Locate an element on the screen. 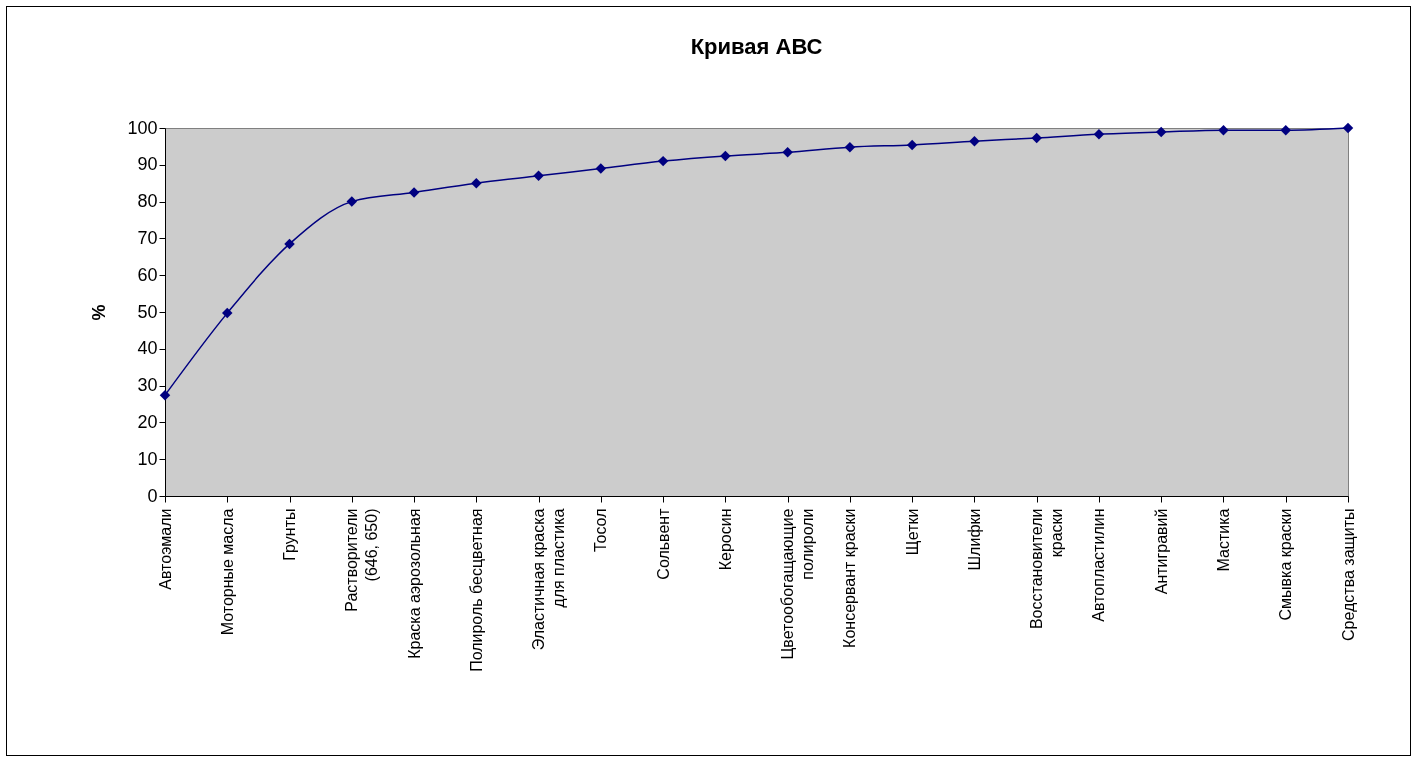 This screenshot has height=764, width=1419. x-tick-label: Средства защиты is located at coordinates (1348, 574).